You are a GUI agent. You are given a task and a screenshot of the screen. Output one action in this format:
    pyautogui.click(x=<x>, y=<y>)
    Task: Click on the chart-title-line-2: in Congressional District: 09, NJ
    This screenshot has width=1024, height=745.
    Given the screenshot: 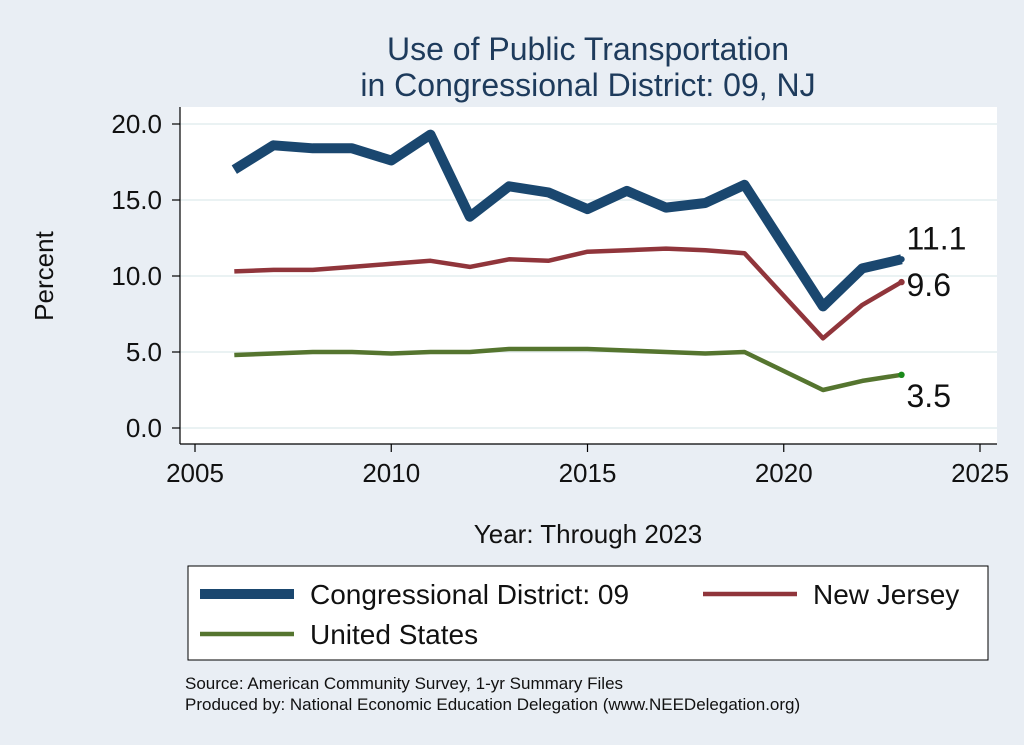 What is the action you would take?
    pyautogui.click(x=587, y=85)
    